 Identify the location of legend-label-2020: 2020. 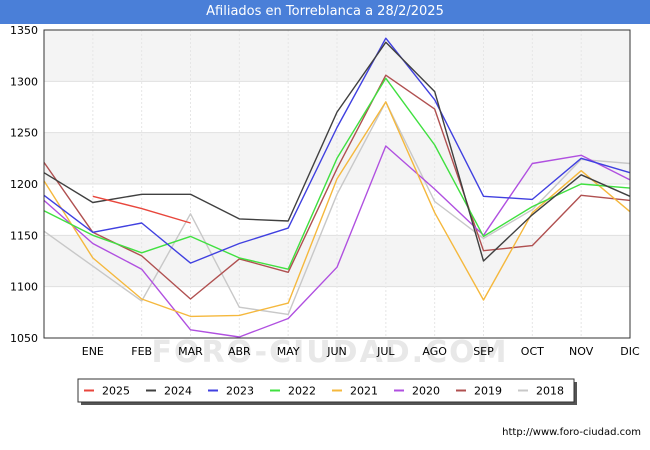
(426, 391).